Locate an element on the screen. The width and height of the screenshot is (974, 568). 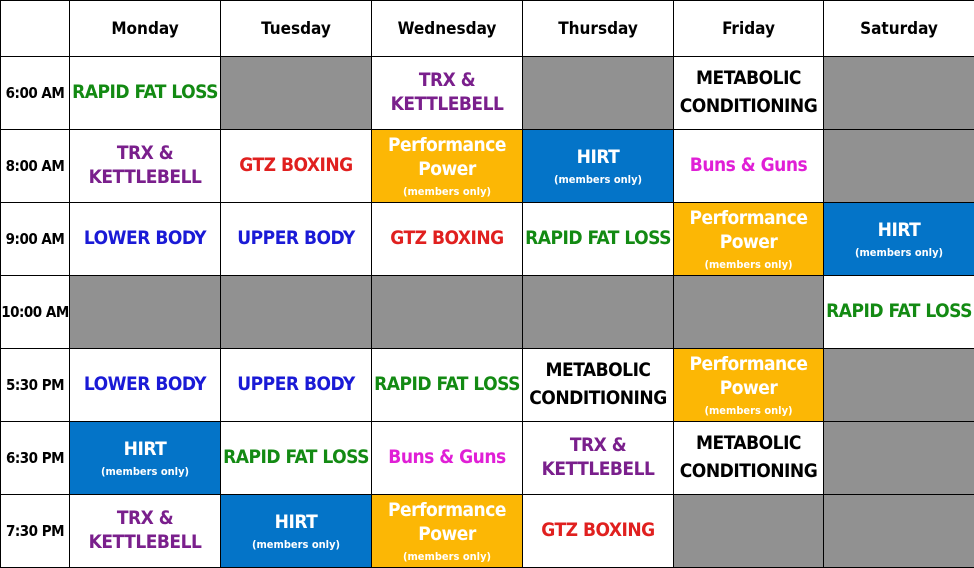
class-slot-friday: Buns & Guns is located at coordinates (749, 166).